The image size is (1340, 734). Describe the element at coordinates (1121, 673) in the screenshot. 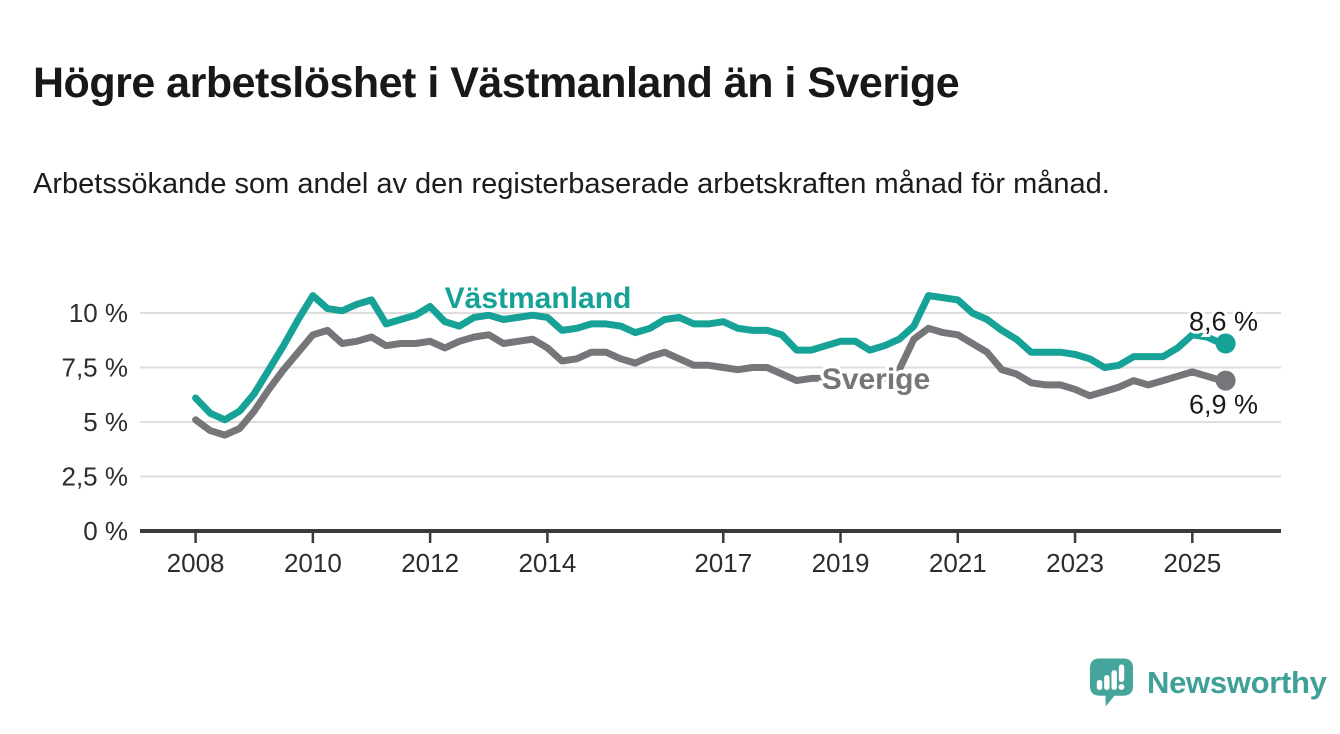

I see `logo-exclamation-bar` at that location.